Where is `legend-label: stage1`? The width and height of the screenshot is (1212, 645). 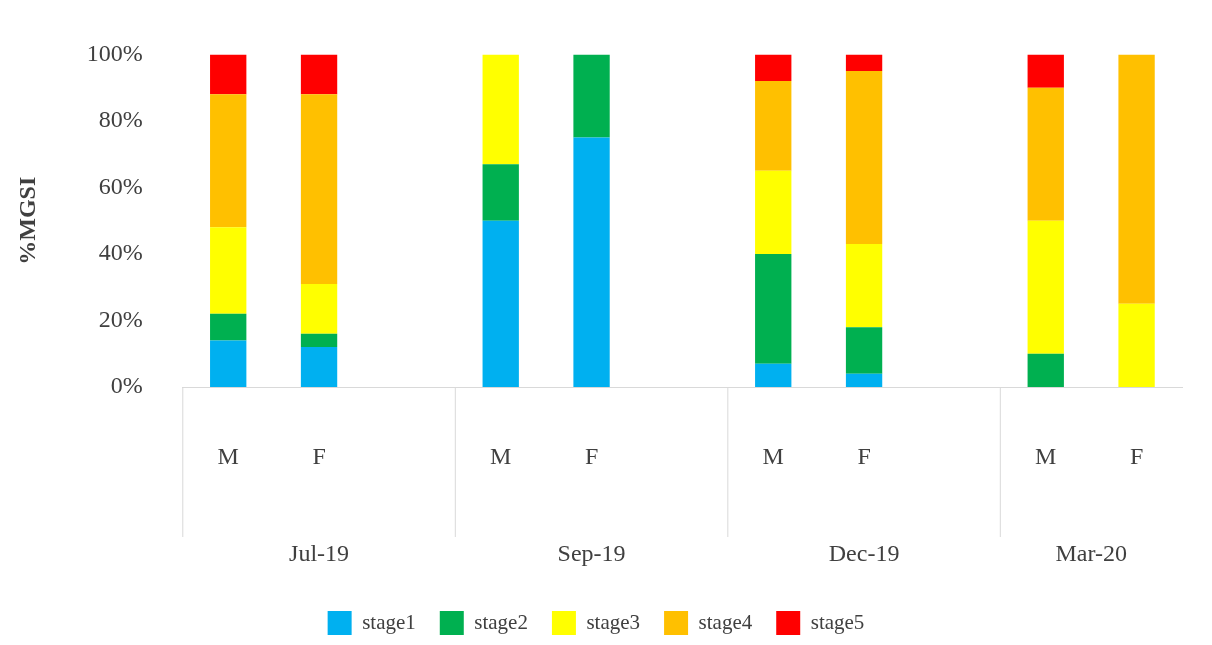 legend-label: stage1 is located at coordinates (389, 621).